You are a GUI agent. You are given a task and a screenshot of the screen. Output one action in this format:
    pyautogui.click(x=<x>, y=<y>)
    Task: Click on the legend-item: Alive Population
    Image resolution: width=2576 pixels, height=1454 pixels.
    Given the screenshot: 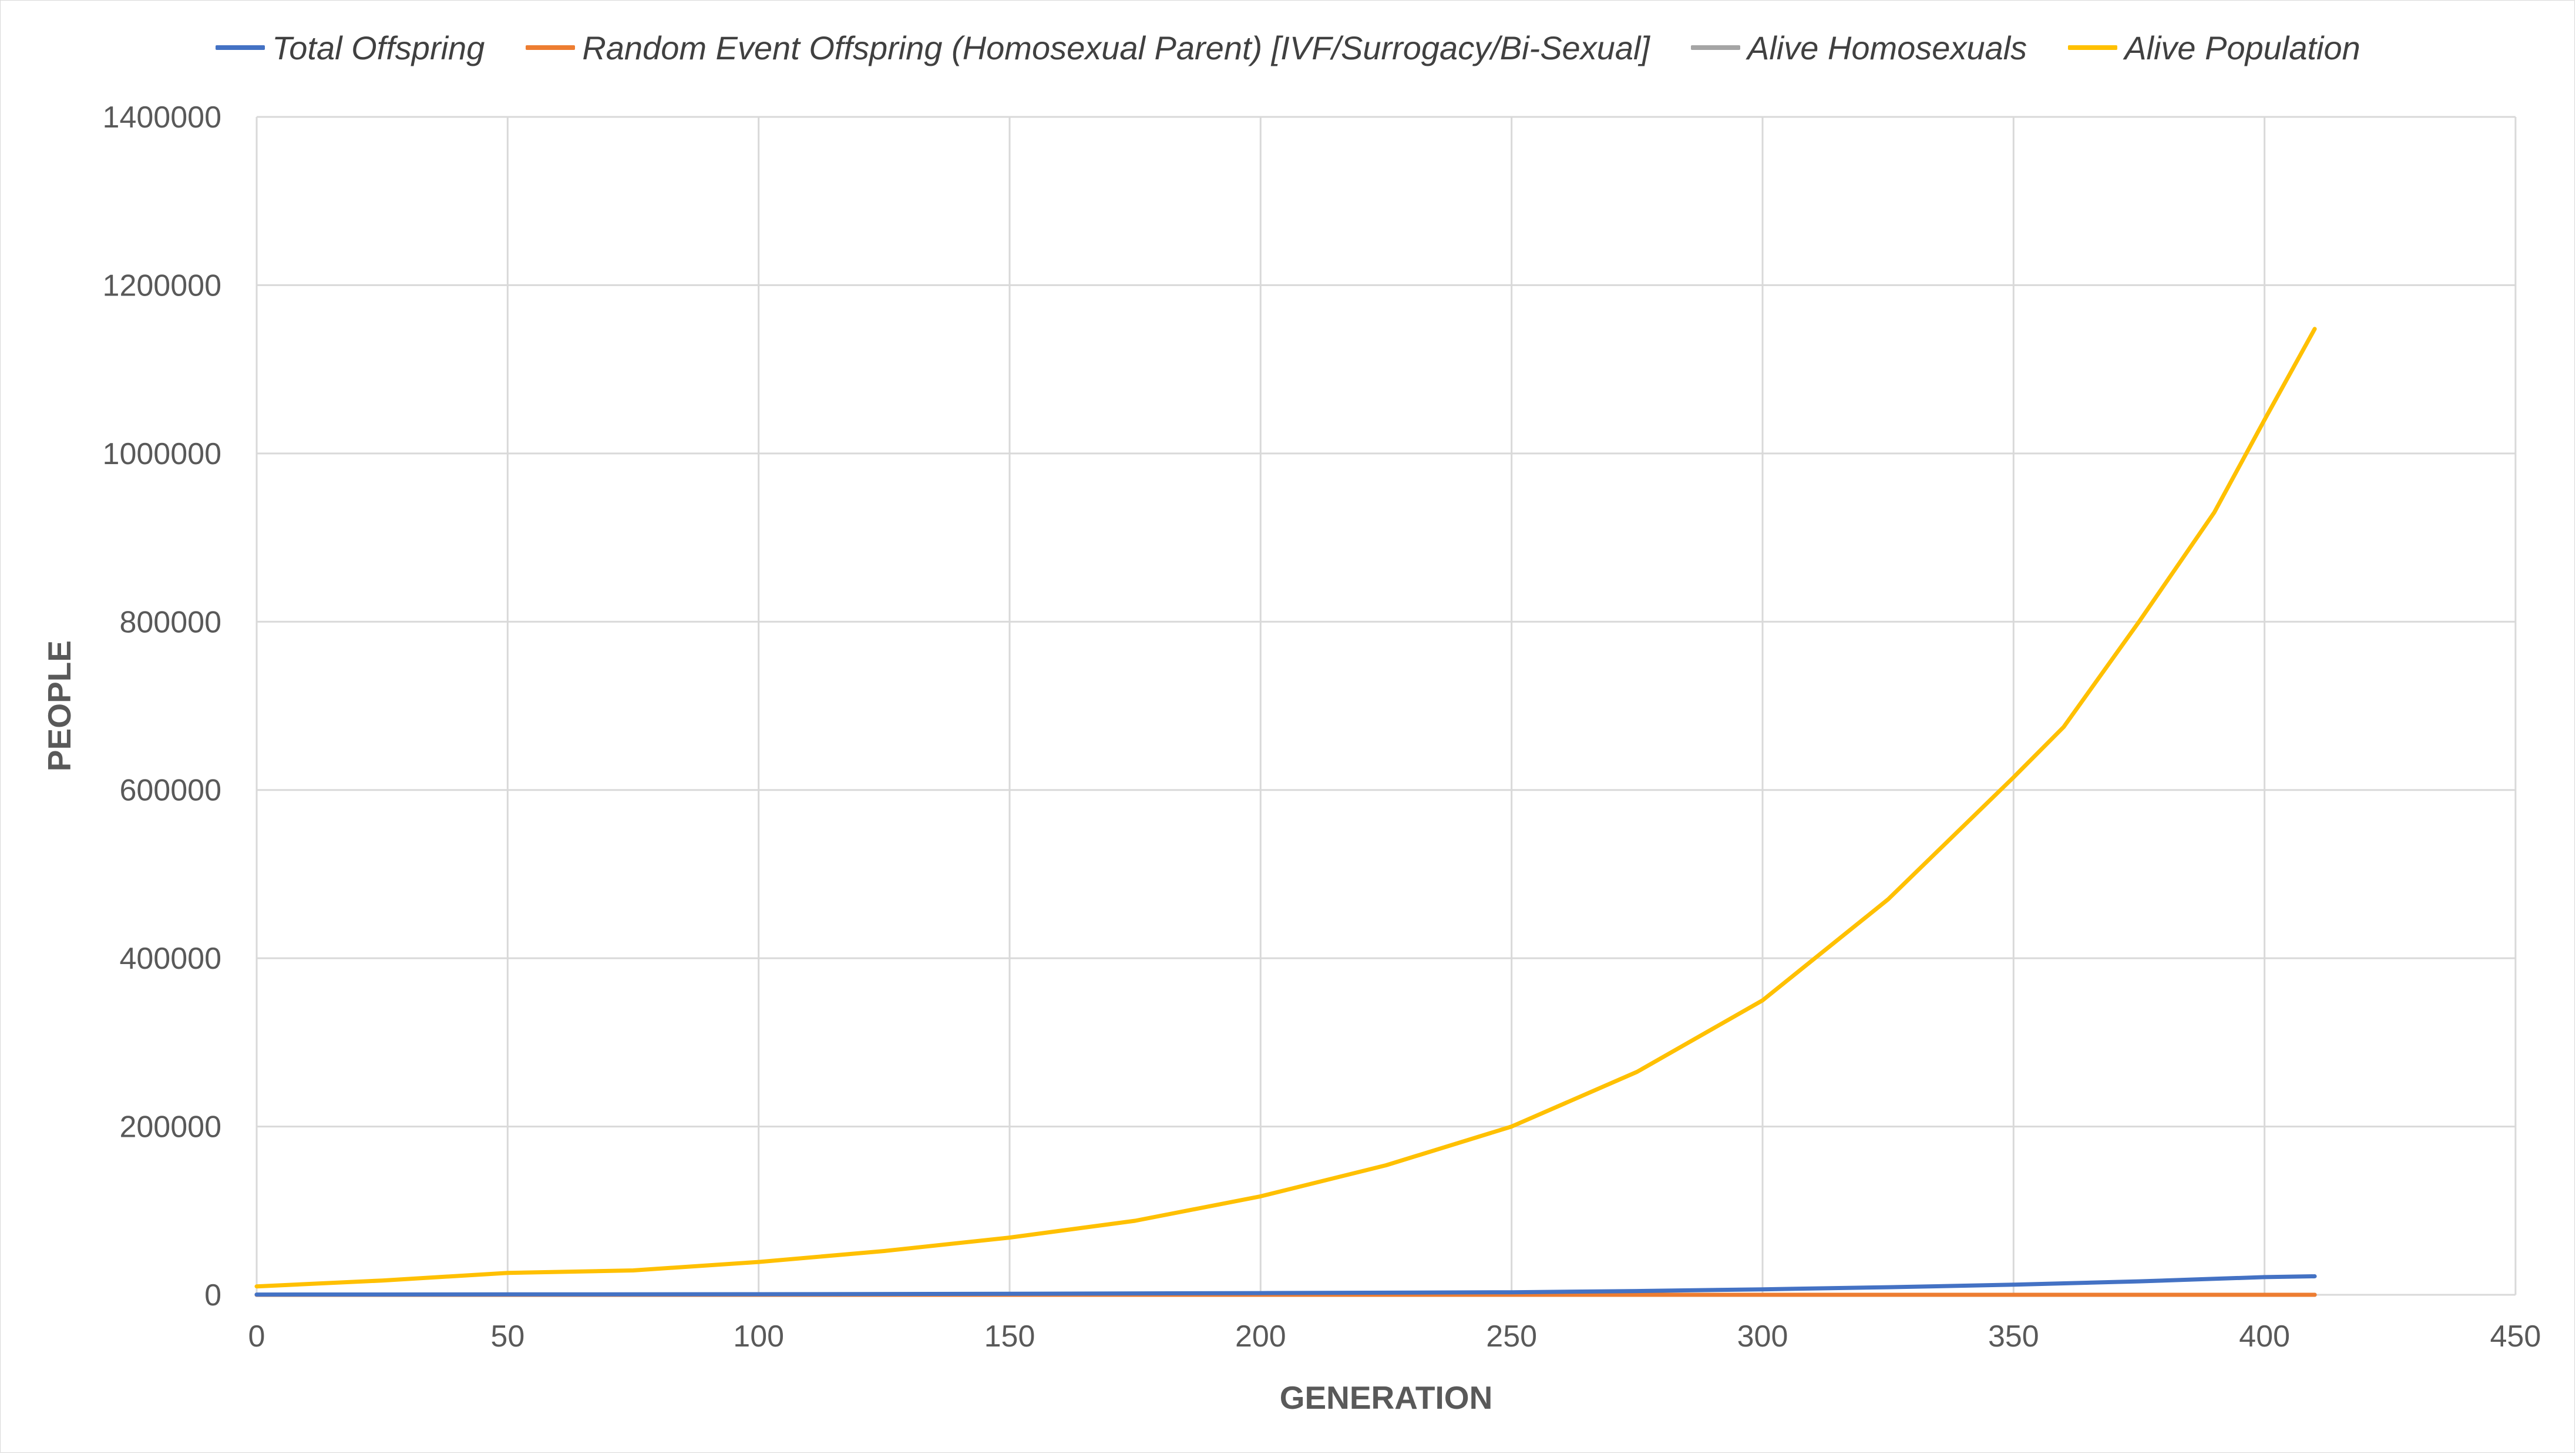 What is the action you would take?
    pyautogui.click(x=2214, y=48)
    